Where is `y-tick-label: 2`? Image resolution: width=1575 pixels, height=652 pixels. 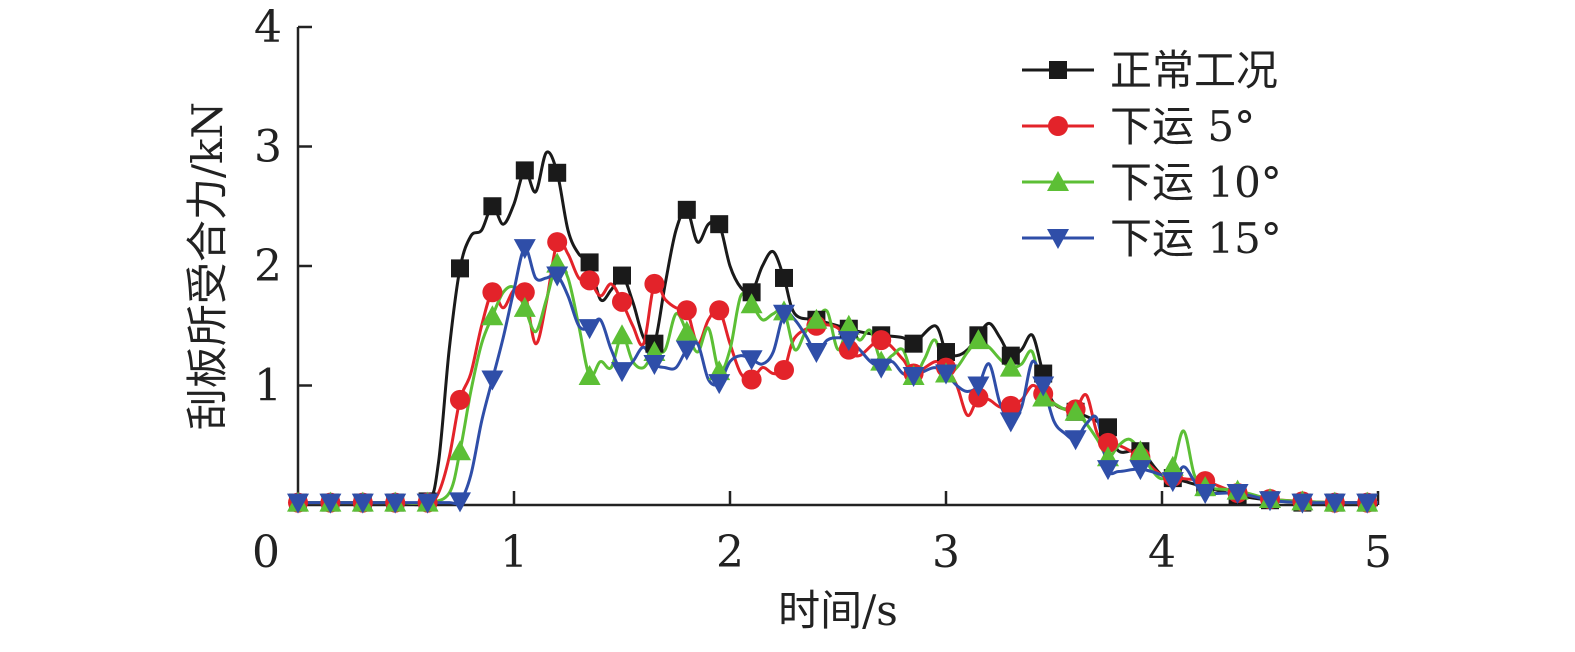 y-tick-label: 2 is located at coordinates (268, 266).